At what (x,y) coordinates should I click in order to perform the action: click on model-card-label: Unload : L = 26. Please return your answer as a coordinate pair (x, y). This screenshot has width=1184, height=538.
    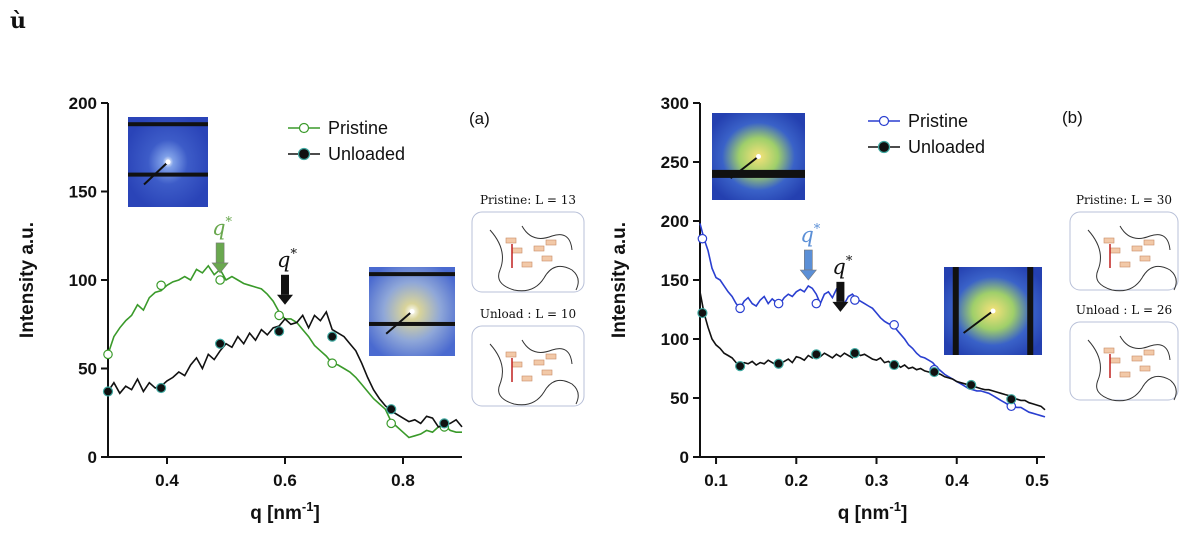
    Looking at the image, I should click on (1124, 310).